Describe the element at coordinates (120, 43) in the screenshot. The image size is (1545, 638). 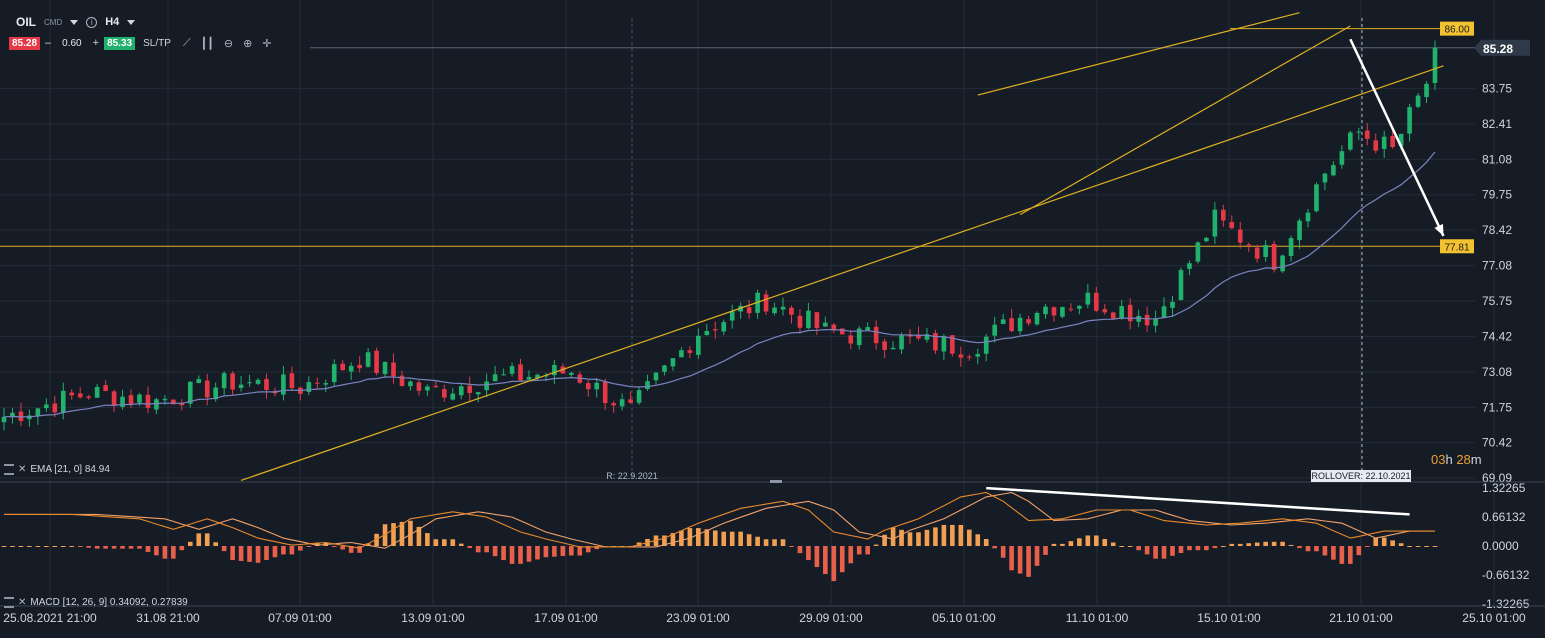
I see `buy-button: 85.33` at that location.